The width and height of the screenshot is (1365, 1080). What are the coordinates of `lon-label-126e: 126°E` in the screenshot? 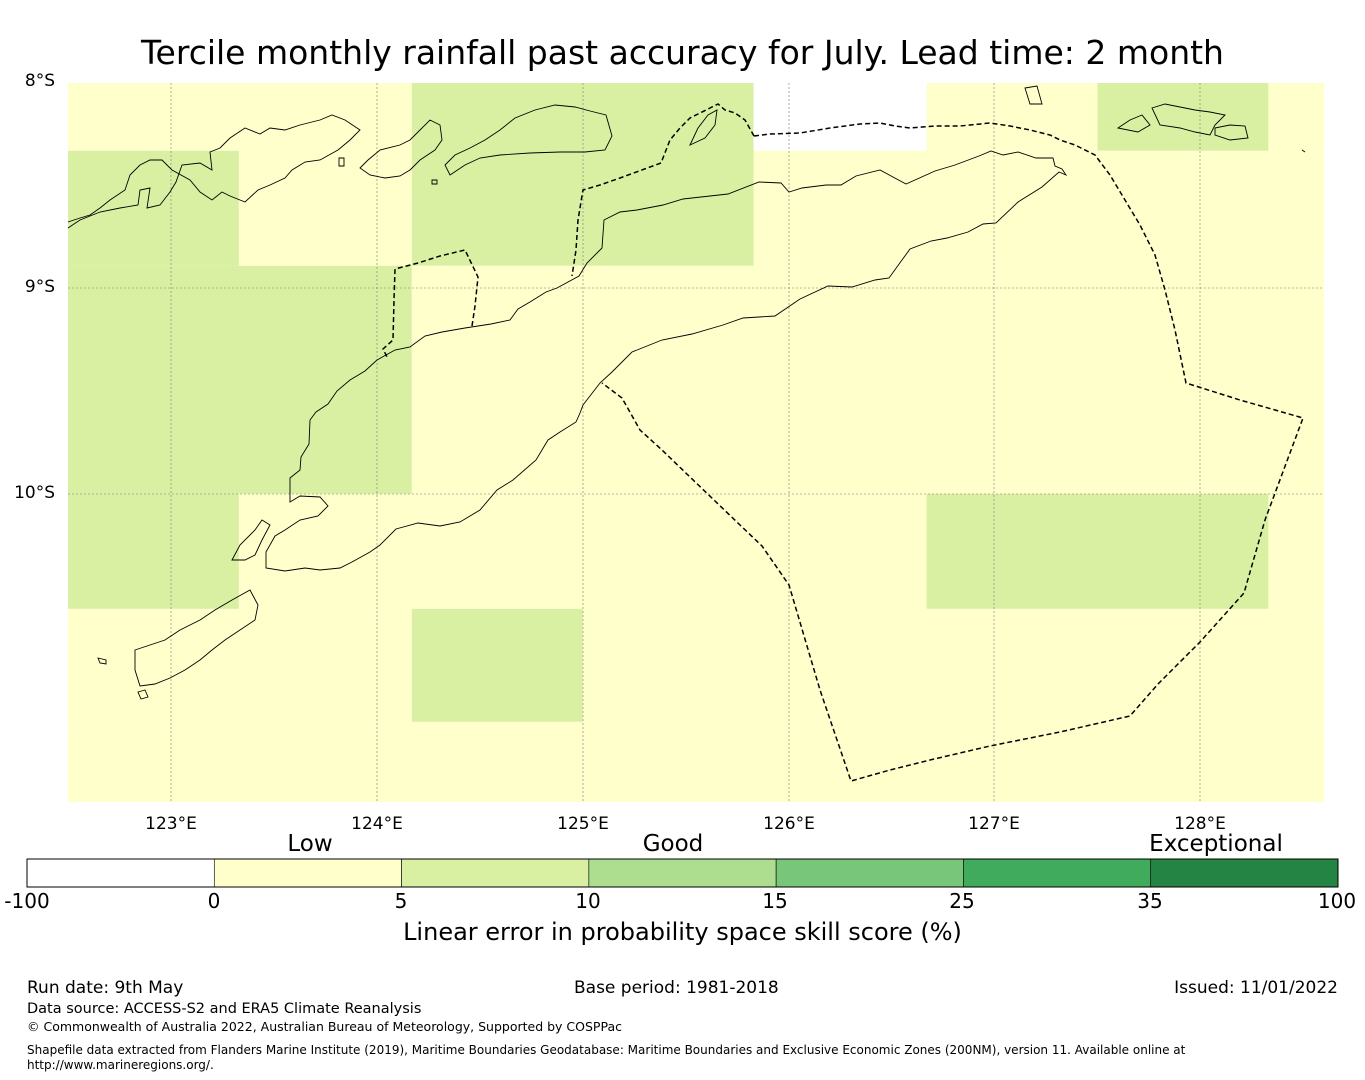 It's located at (789, 824).